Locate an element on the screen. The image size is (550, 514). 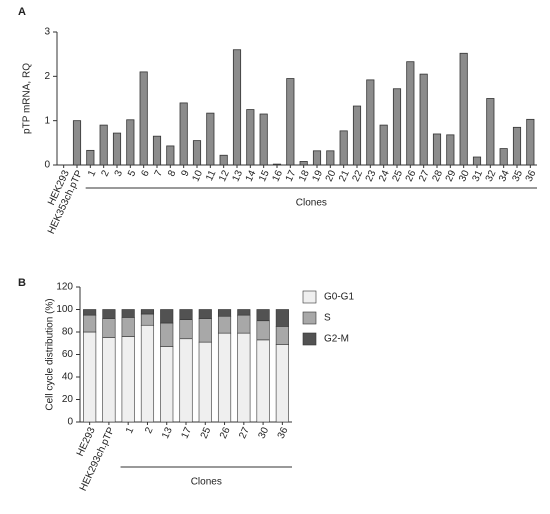
y-tick-label: 1 is located at coordinates (47, 120).